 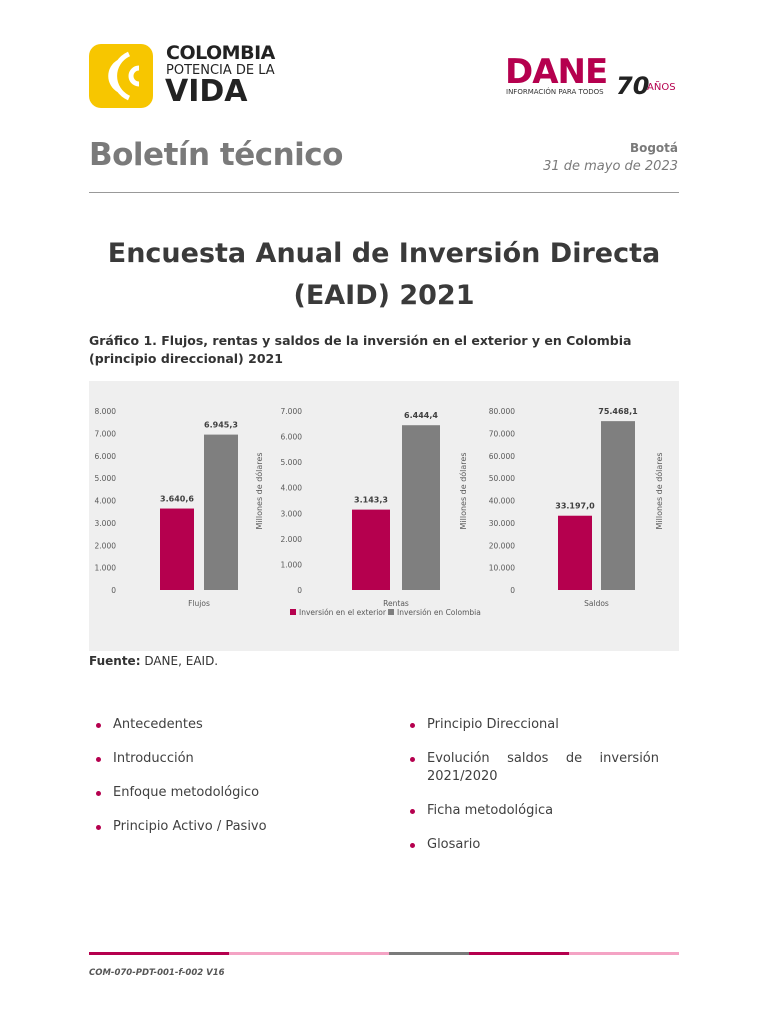 What do you see at coordinates (219, 759) in the screenshot?
I see `contents-item: Introducción` at bounding box center [219, 759].